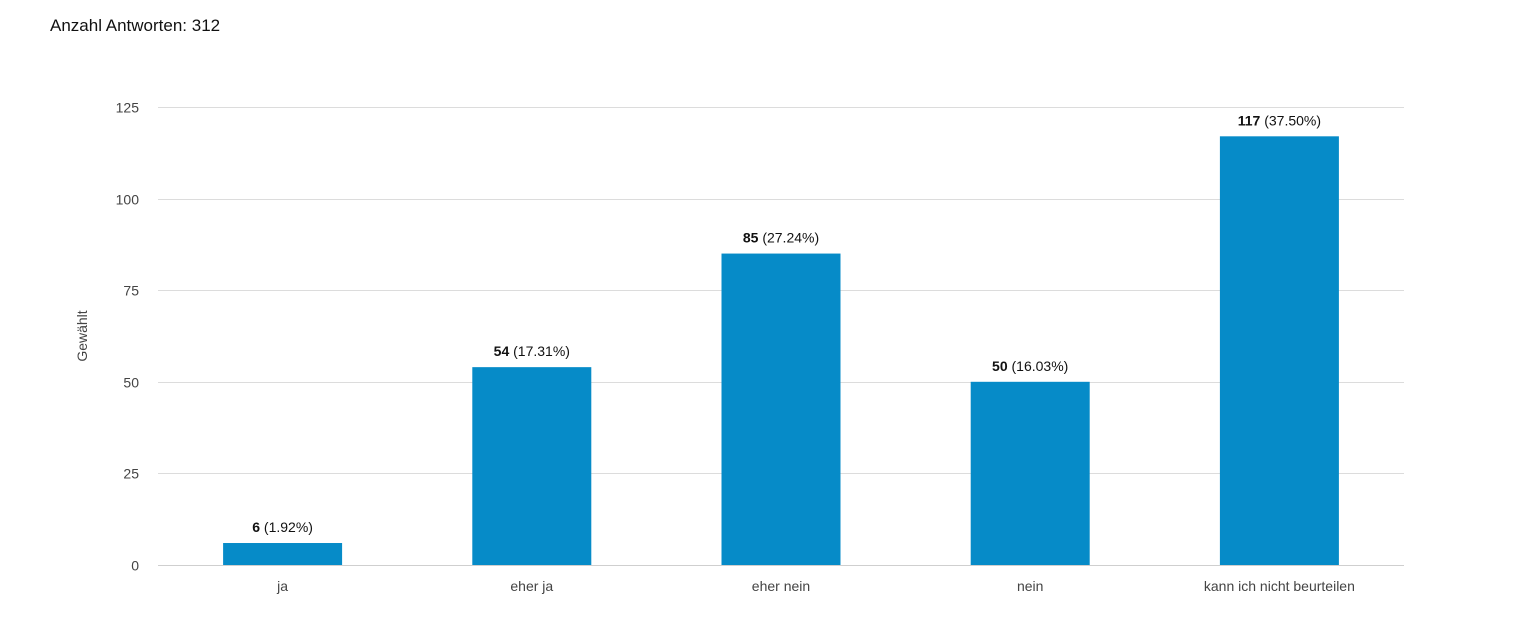 The height and width of the screenshot is (635, 1520). I want to click on response-count-summary: Anzahl Antworten: 312, so click(135, 26).